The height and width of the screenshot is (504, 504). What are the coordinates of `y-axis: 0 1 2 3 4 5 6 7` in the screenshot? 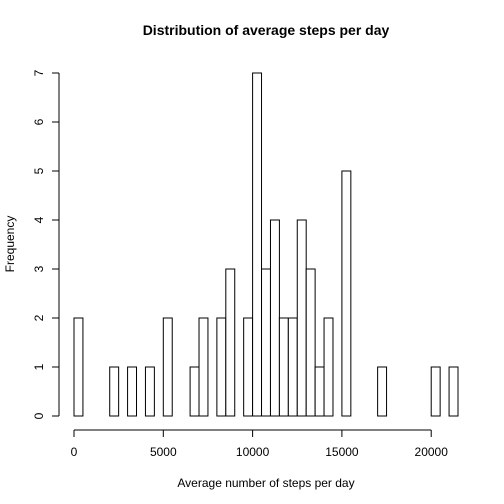 It's located at (46, 244).